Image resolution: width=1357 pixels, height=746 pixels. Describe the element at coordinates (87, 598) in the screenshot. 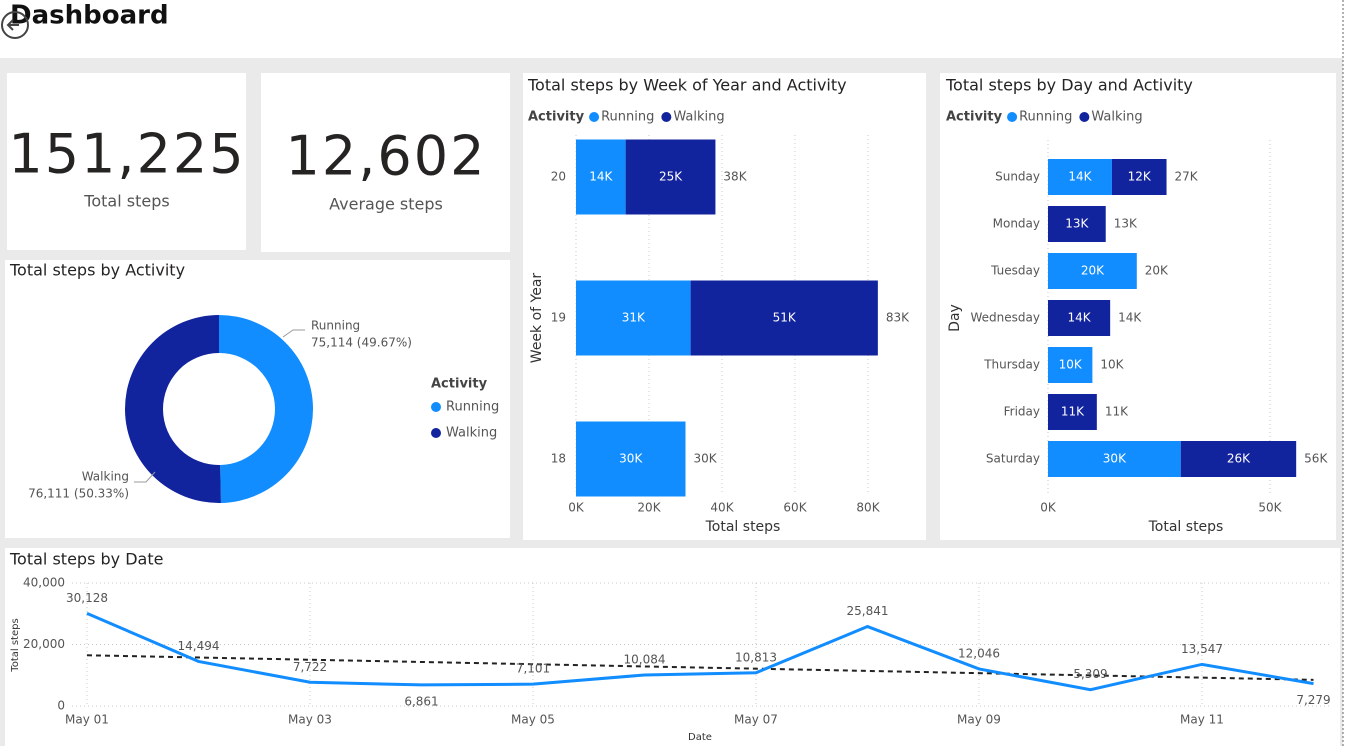

I see `data-label: 30,128` at that location.